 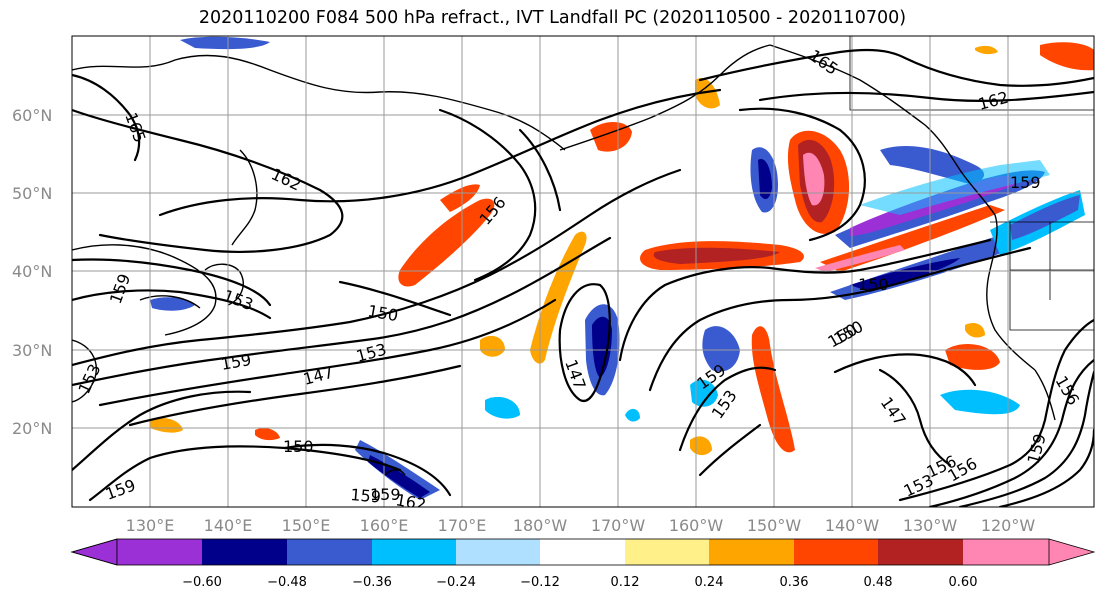 What do you see at coordinates (1028, 552) in the screenshot?
I see `colorbar-arrow-right` at bounding box center [1028, 552].